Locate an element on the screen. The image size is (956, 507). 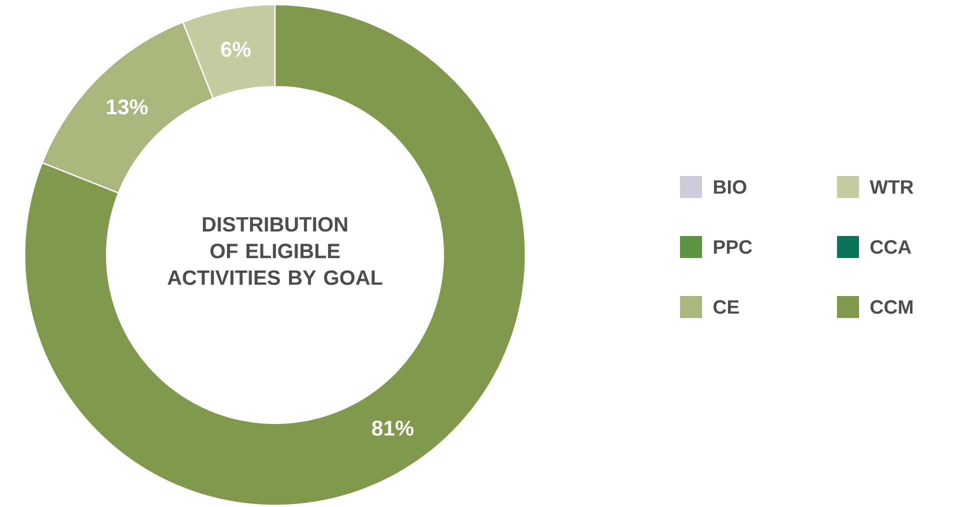
legend-label: CCA is located at coordinates (891, 247).